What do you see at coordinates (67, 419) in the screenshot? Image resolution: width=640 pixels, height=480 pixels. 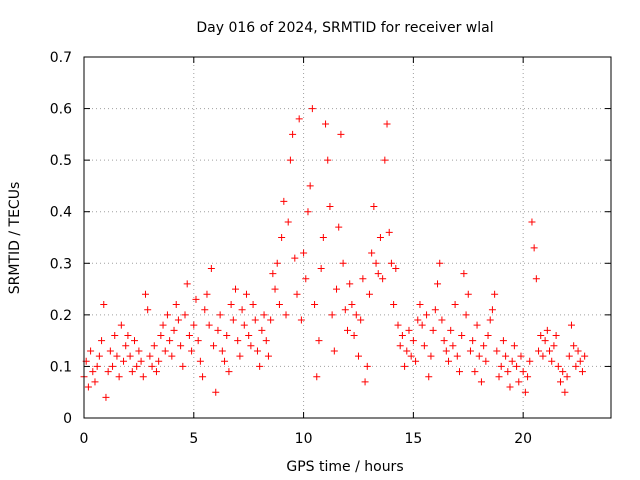 I see `y-tick-label: 0` at bounding box center [67, 419].